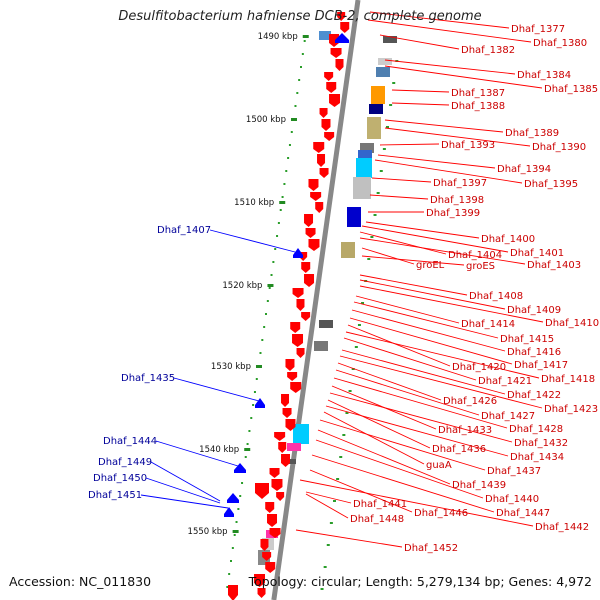  I want to click on right-gene-label: Dhaf_1414, so click(488, 324).